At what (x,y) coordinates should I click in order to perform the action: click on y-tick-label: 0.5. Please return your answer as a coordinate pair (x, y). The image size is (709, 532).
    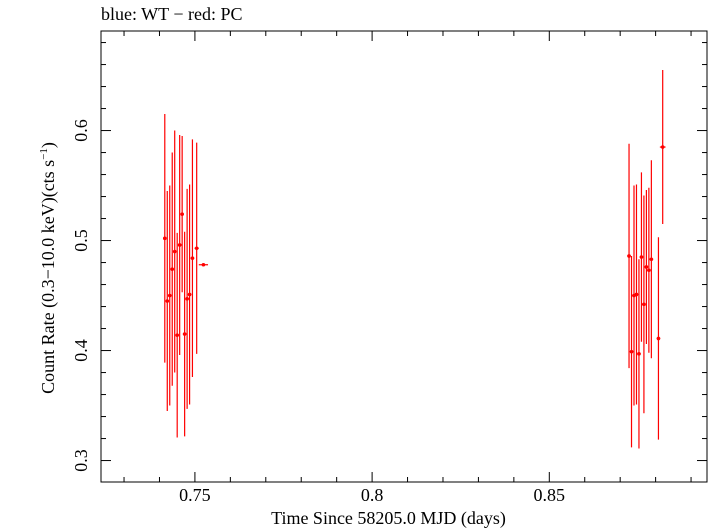
    Looking at the image, I should click on (81, 240).